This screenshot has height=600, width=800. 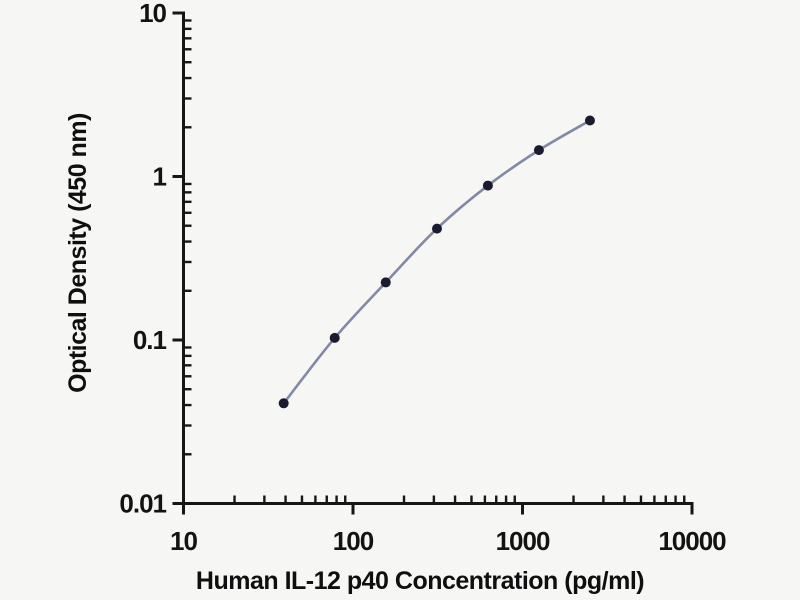 What do you see at coordinates (78, 253) in the screenshot?
I see `y-axis-title: Optical Density (450 nm)` at bounding box center [78, 253].